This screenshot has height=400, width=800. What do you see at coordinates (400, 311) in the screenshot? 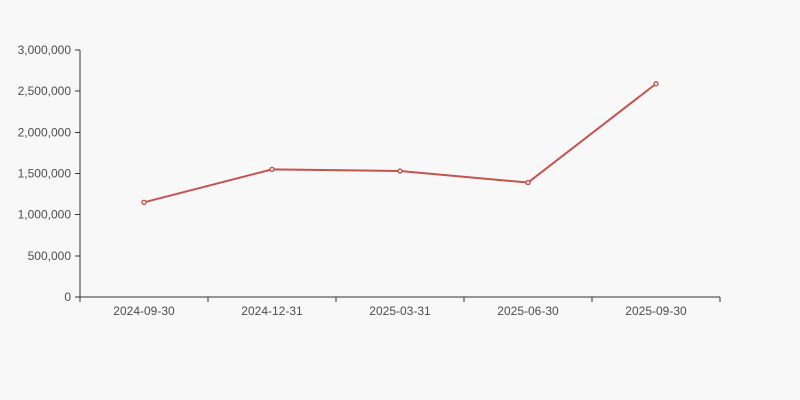
I see `x-axis-label: 2025-03-31` at bounding box center [400, 311].